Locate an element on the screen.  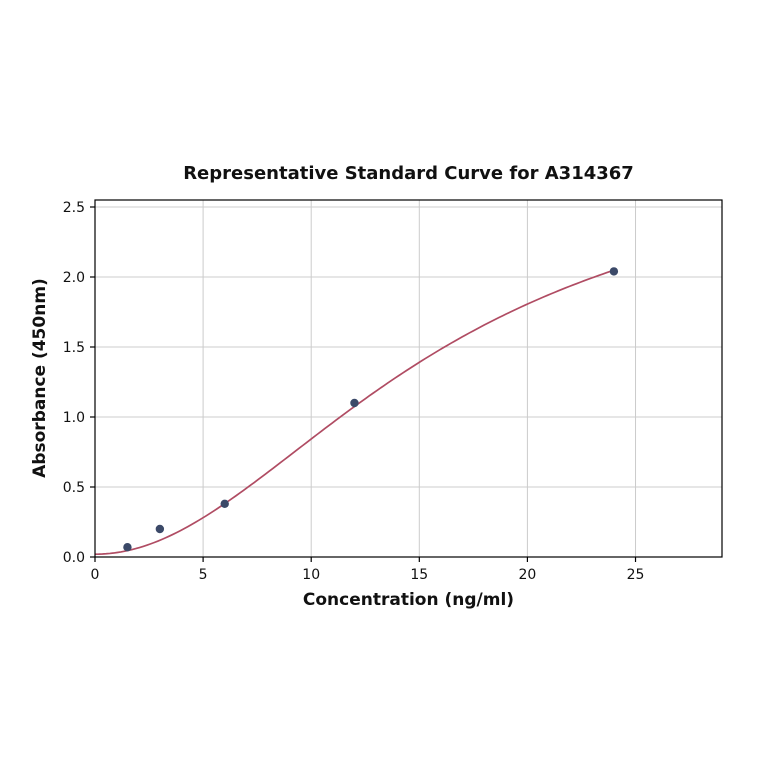
y-tick-label: 0.5 is located at coordinates (74, 488).